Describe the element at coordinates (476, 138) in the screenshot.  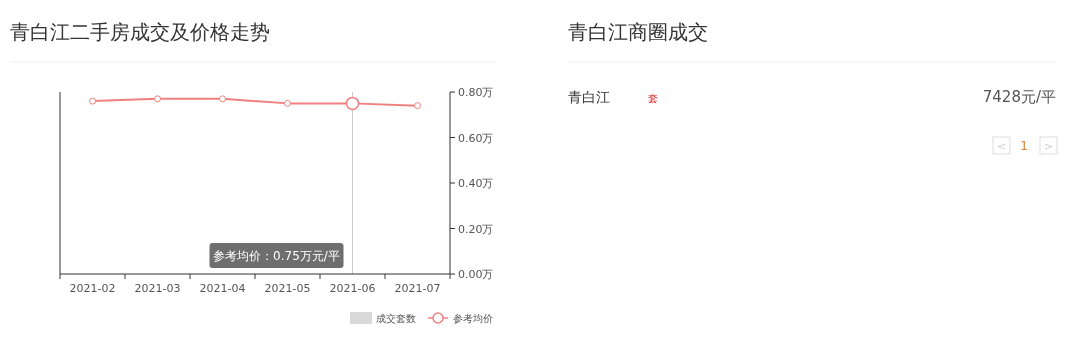
I see `y-tick-label: 0.60万` at that location.